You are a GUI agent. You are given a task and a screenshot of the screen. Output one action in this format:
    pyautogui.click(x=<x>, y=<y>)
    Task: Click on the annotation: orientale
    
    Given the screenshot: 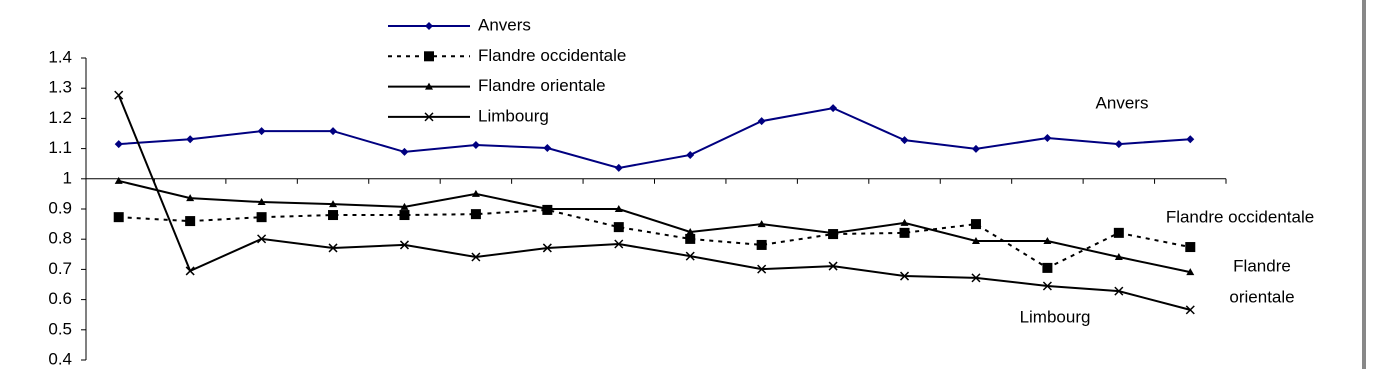 What is the action you would take?
    pyautogui.click(x=1261, y=296)
    